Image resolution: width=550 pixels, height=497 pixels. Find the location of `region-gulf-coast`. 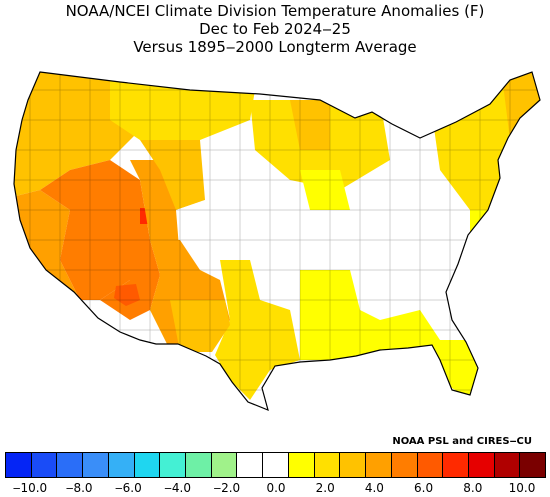

region-gulf-coast is located at coordinates (370, 315).